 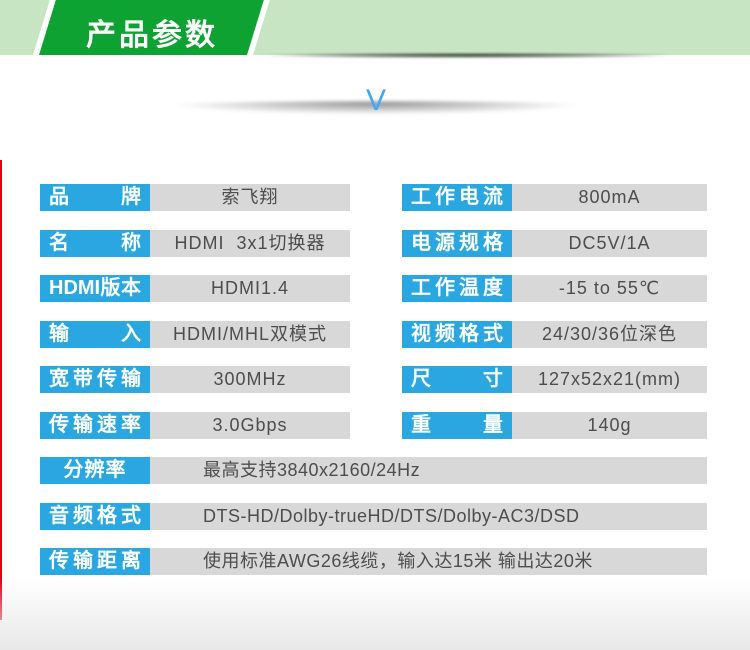 What do you see at coordinates (457, 288) in the screenshot?
I see `spec-label: 工作温度` at bounding box center [457, 288].